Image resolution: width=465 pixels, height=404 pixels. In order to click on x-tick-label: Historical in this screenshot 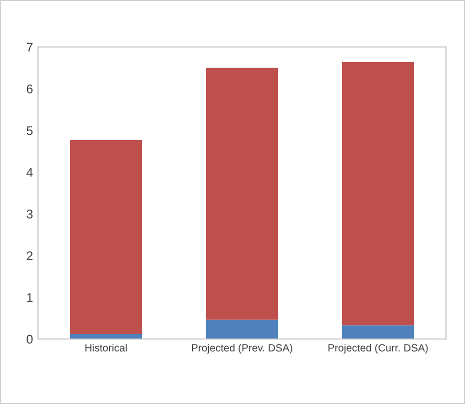, I will do `click(106, 348)`.